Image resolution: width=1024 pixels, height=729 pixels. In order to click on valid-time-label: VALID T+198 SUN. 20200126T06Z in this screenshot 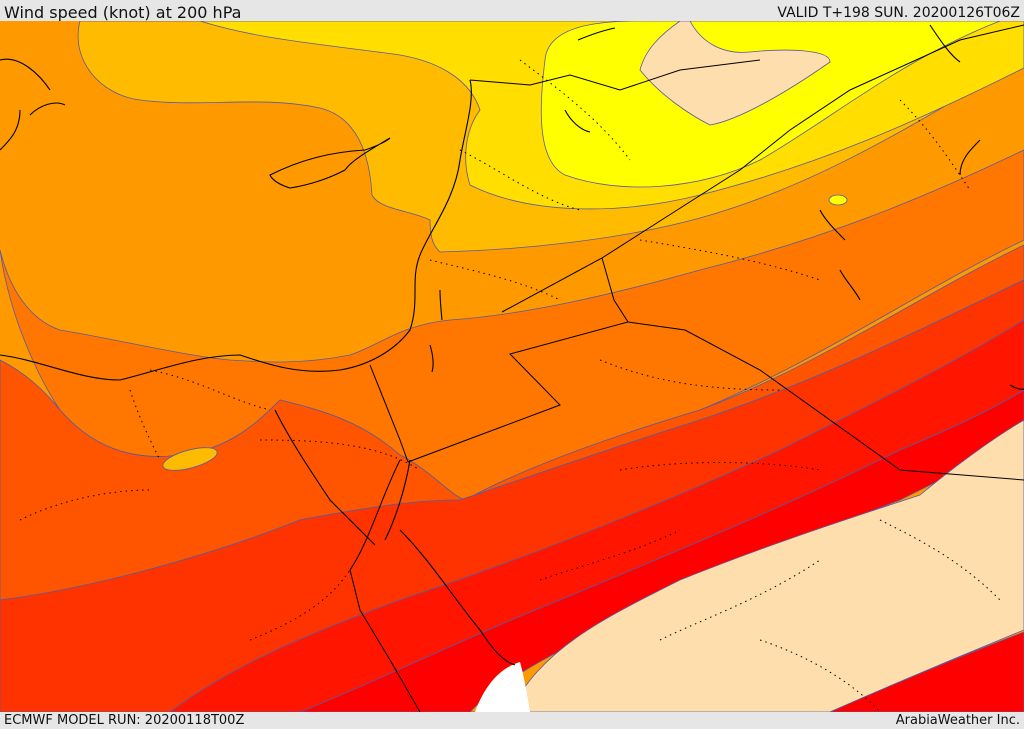, I will do `click(898, 13)`.